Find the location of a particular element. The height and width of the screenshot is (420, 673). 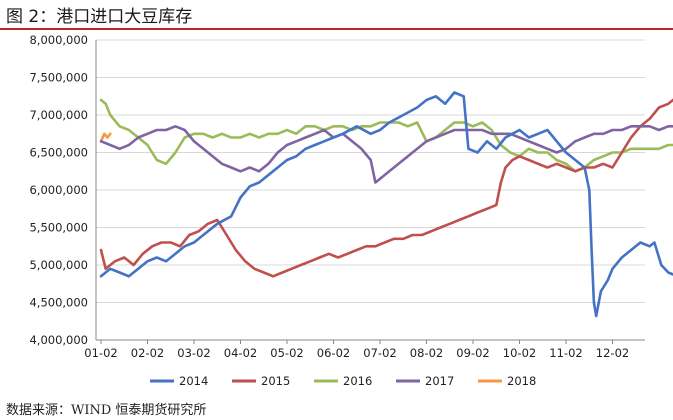

x-tick-label: 12-02 is located at coordinates (612, 353).